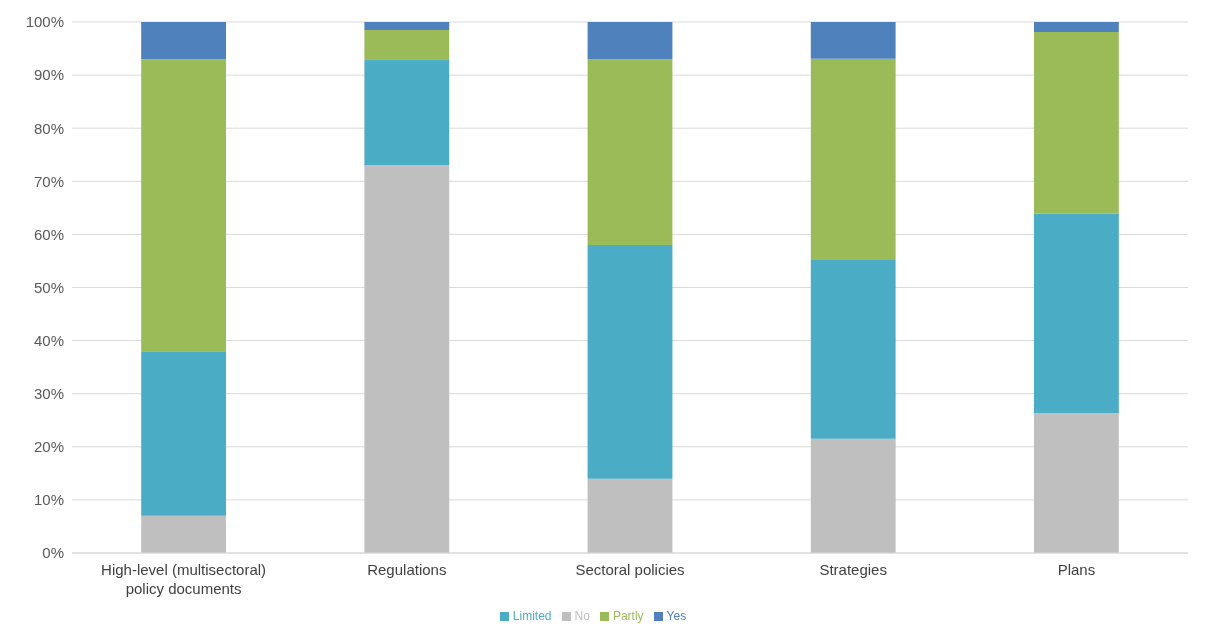 Image resolution: width=1219 pixels, height=635 pixels. What do you see at coordinates (532, 616) in the screenshot?
I see `legend-label: Limited` at bounding box center [532, 616].